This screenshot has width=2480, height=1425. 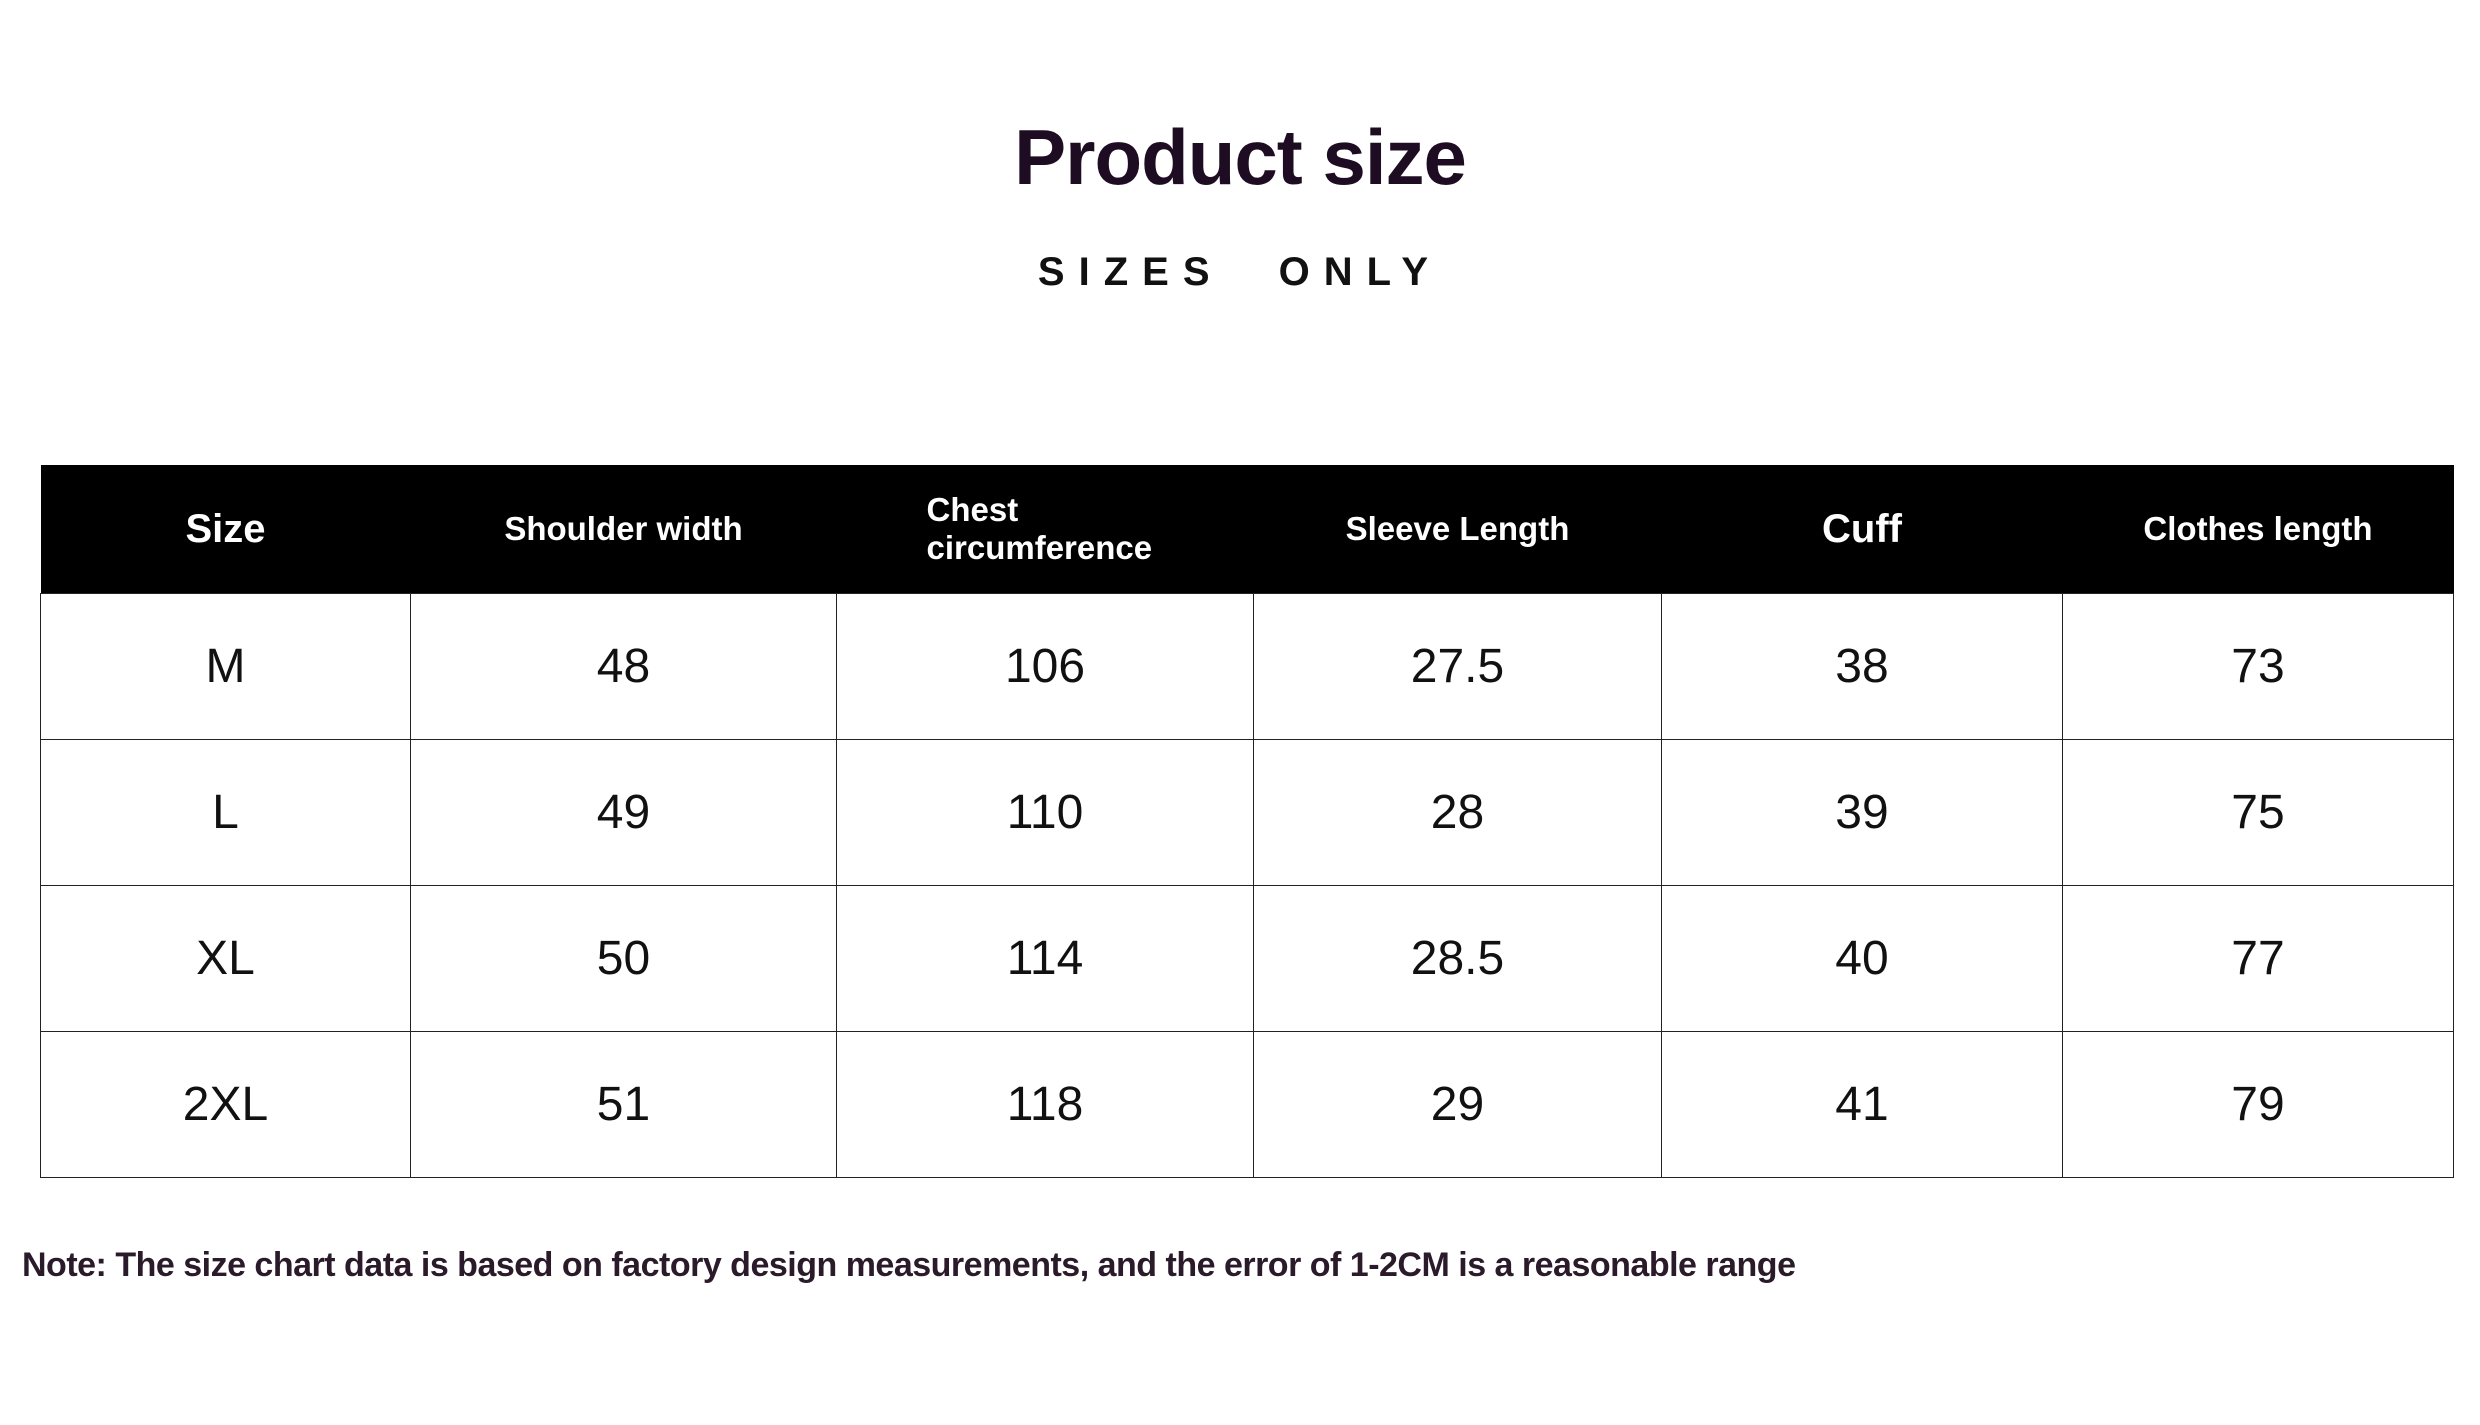 What do you see at coordinates (623, 666) in the screenshot?
I see `table-cell: 48` at bounding box center [623, 666].